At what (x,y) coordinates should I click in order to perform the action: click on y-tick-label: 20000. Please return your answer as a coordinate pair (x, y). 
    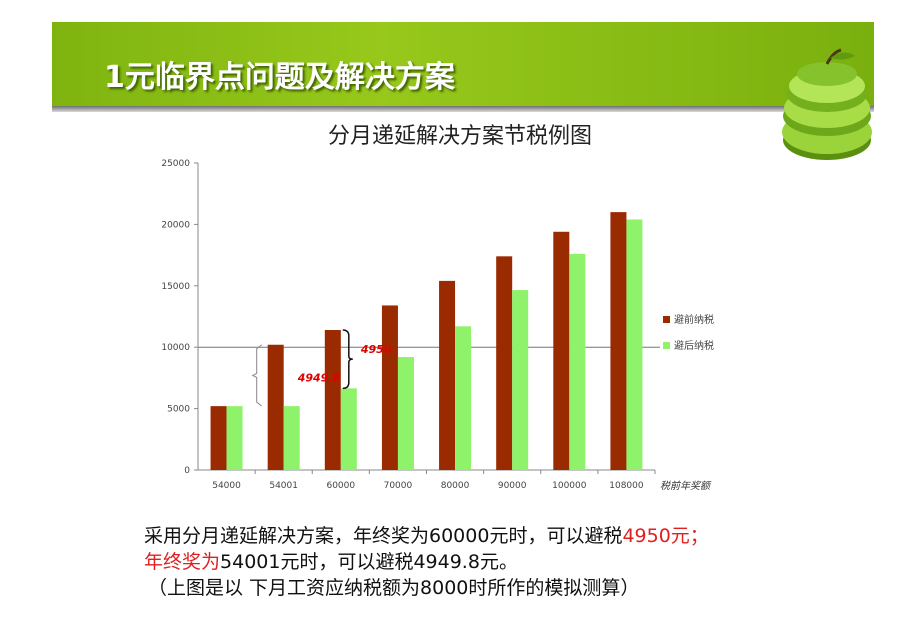
    Looking at the image, I should click on (175, 225).